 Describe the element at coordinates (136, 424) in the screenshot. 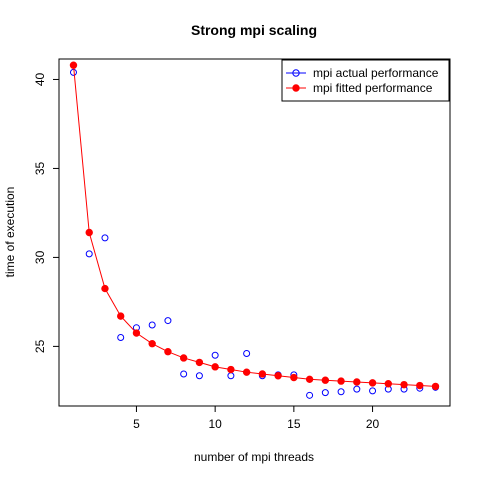

I see `x-tick-label: 5` at that location.